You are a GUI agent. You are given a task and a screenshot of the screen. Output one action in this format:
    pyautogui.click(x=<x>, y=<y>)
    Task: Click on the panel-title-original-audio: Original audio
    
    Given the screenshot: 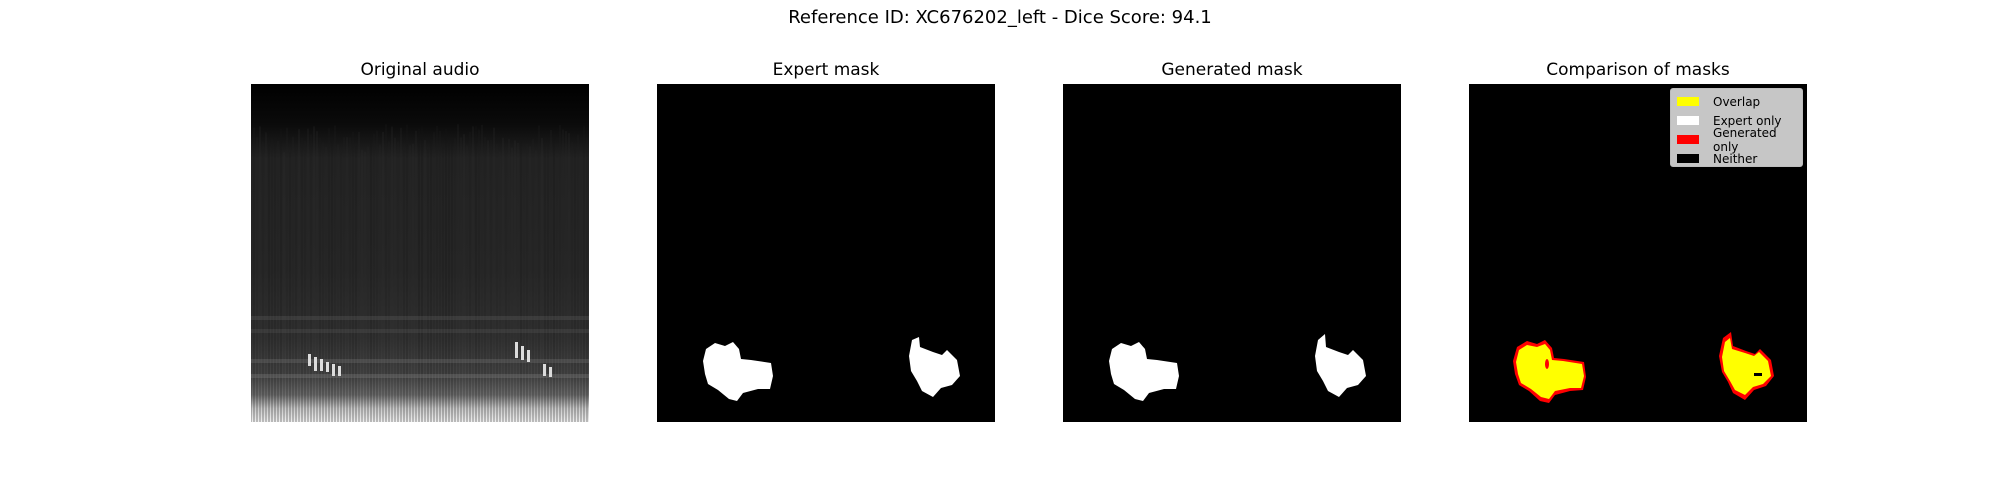 What is the action you would take?
    pyautogui.click(x=420, y=70)
    